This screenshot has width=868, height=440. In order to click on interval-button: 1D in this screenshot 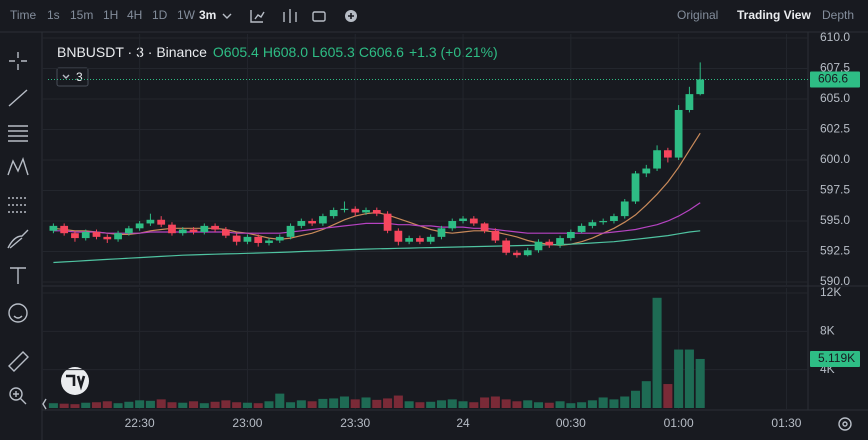, I will do `click(160, 15)`.